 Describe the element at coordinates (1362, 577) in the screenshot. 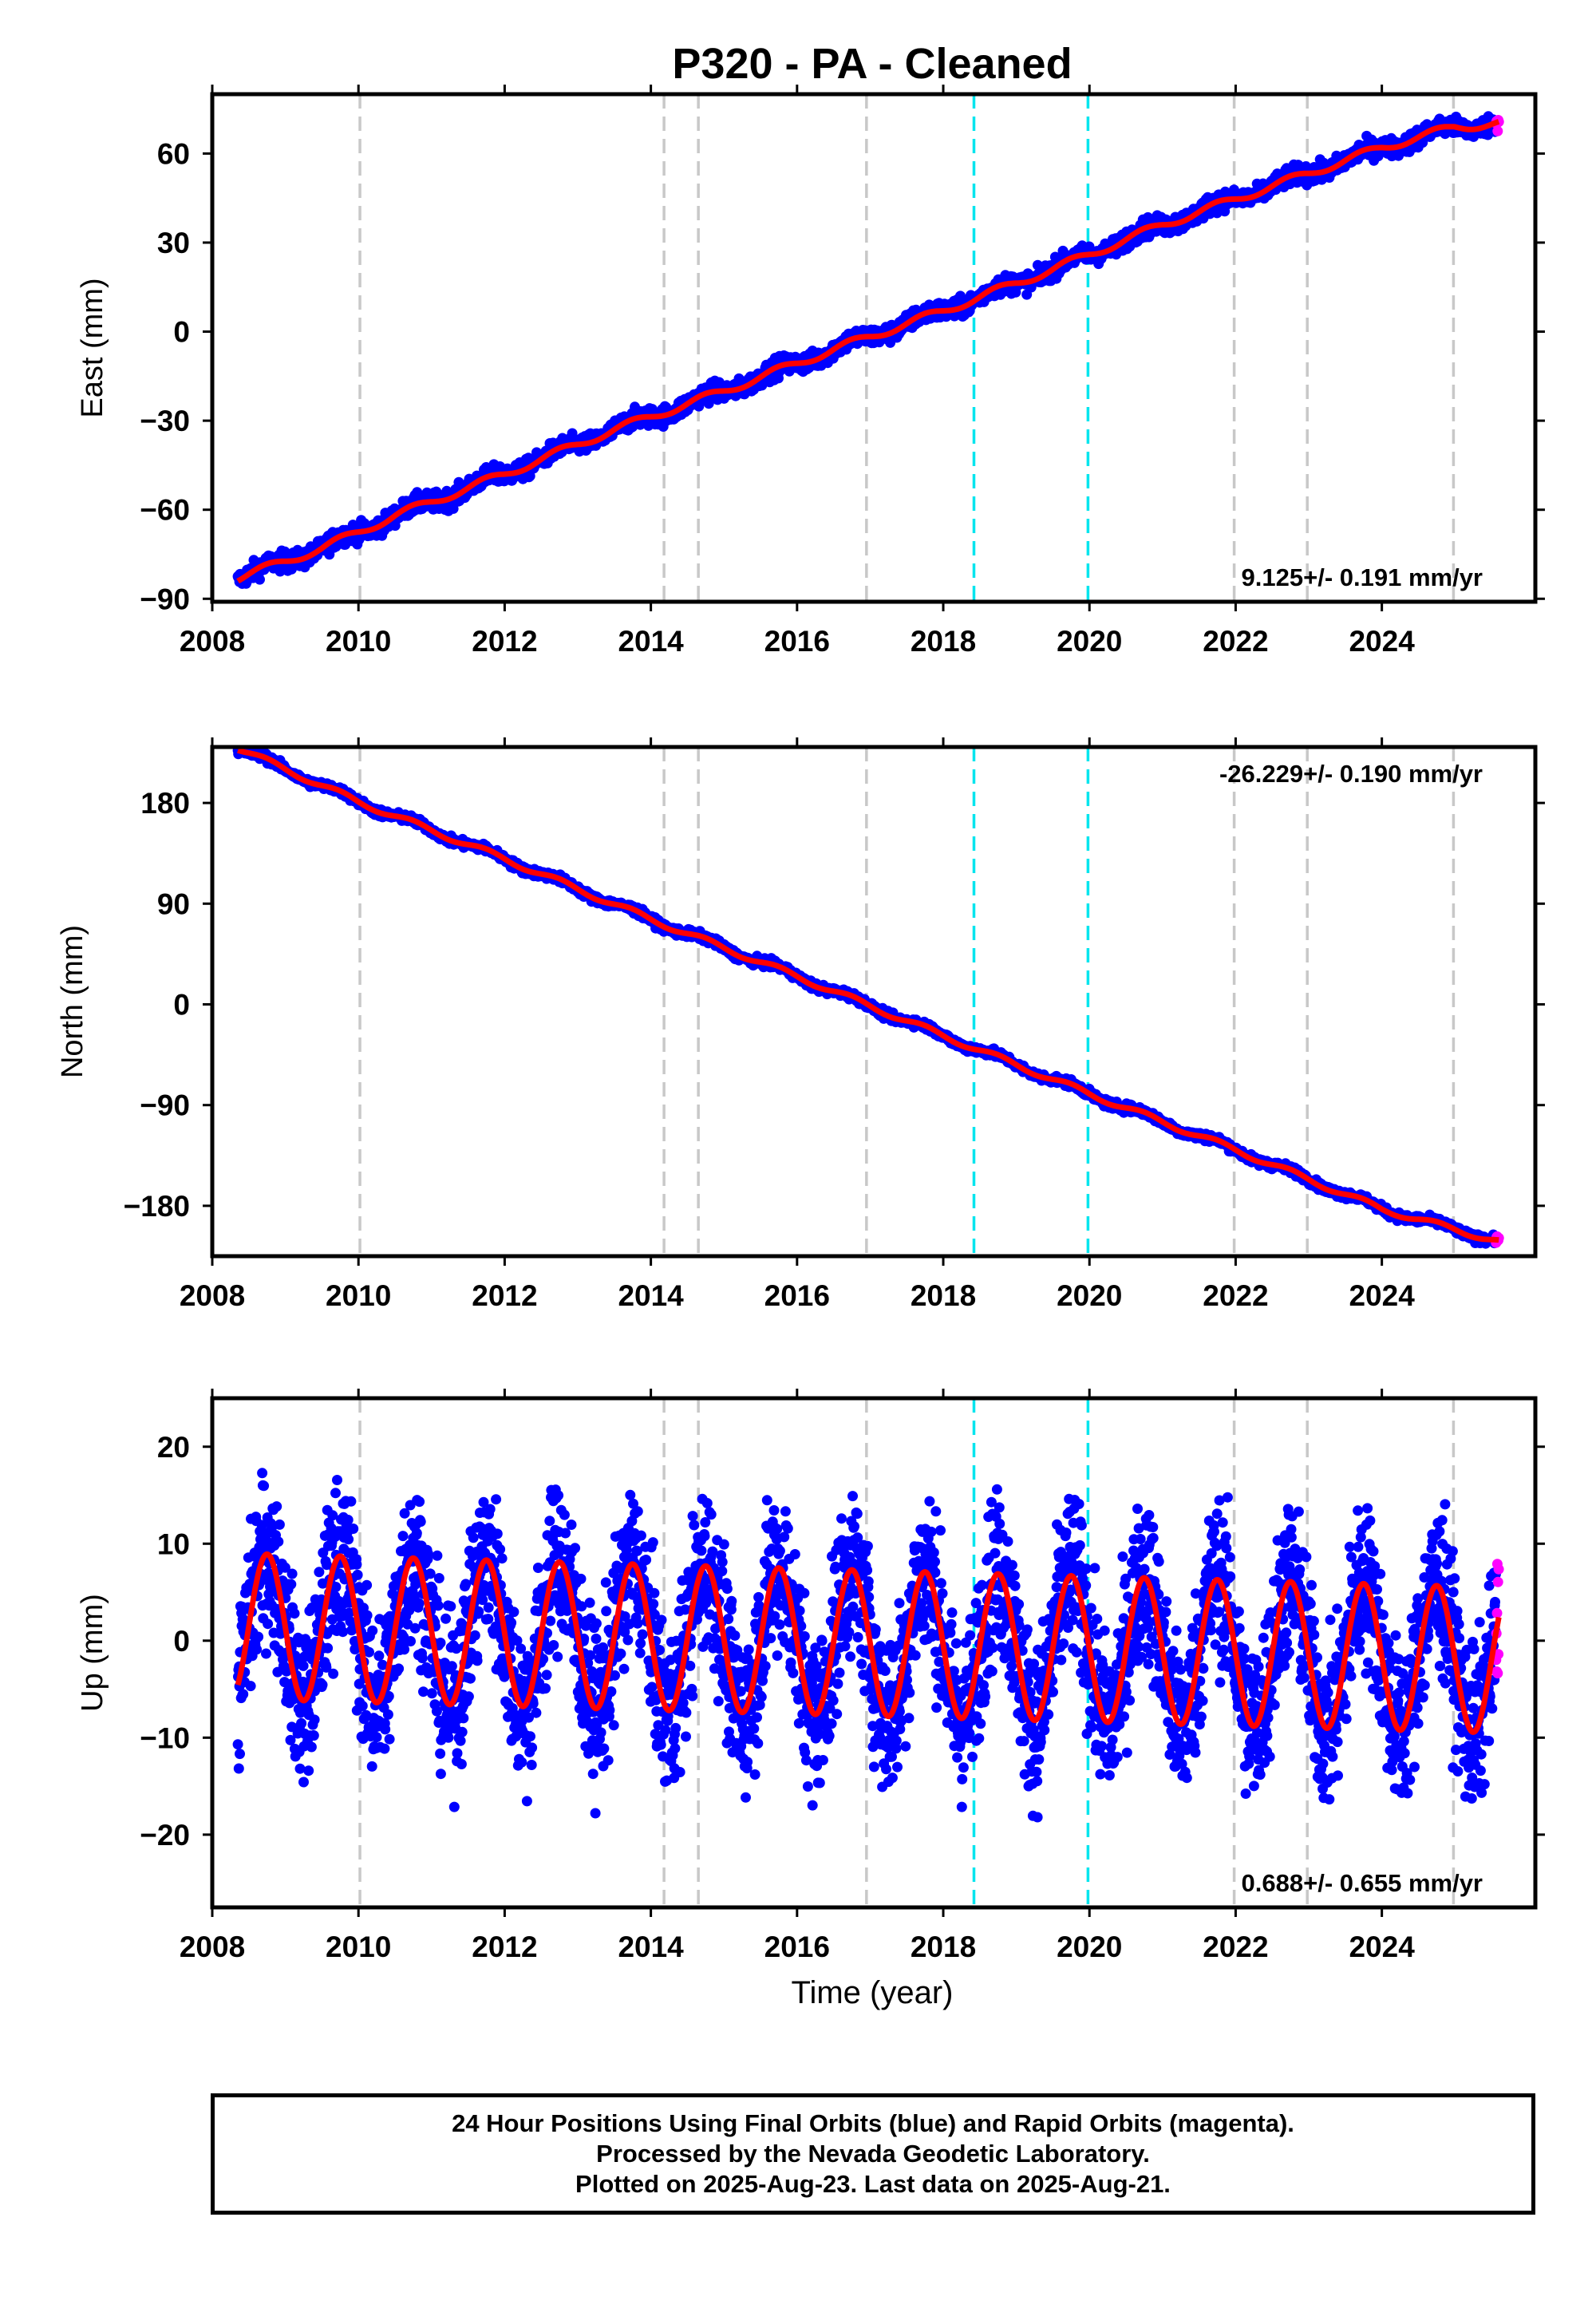

I see `velocity-annotation: 9.125+/- 0.191 mm/yr` at that location.